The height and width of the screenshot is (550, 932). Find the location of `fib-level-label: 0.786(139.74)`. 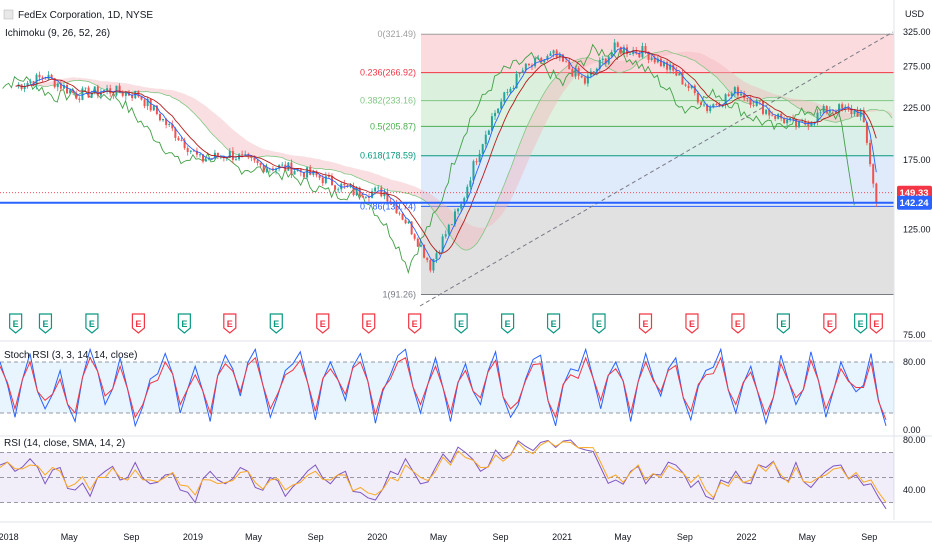

fib-level-label: 0.786(139.74) is located at coordinates (388, 206).